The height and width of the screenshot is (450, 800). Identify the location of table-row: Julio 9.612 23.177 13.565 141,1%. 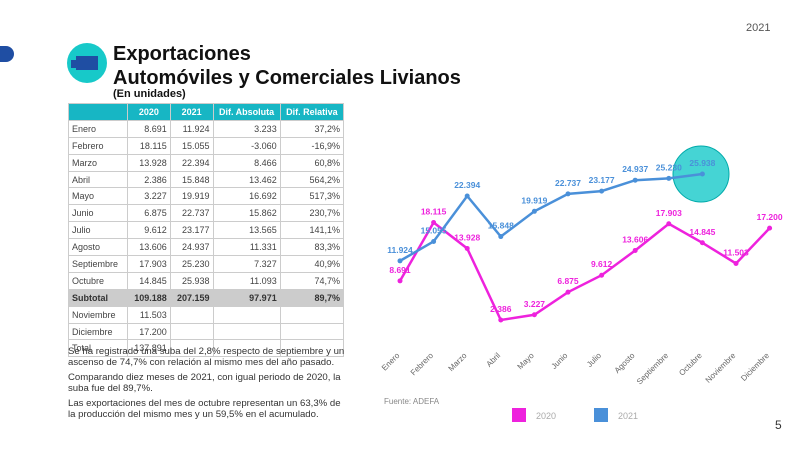
(206, 230).